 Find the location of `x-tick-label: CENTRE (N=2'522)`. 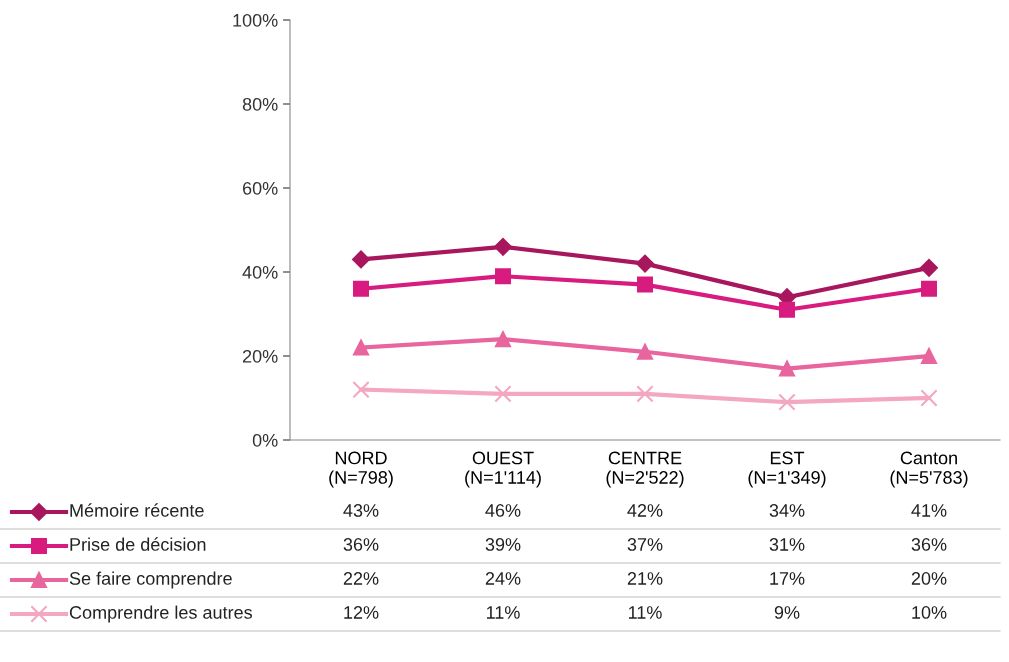

x-tick-label: CENTRE (N=2'522) is located at coordinates (645, 469).